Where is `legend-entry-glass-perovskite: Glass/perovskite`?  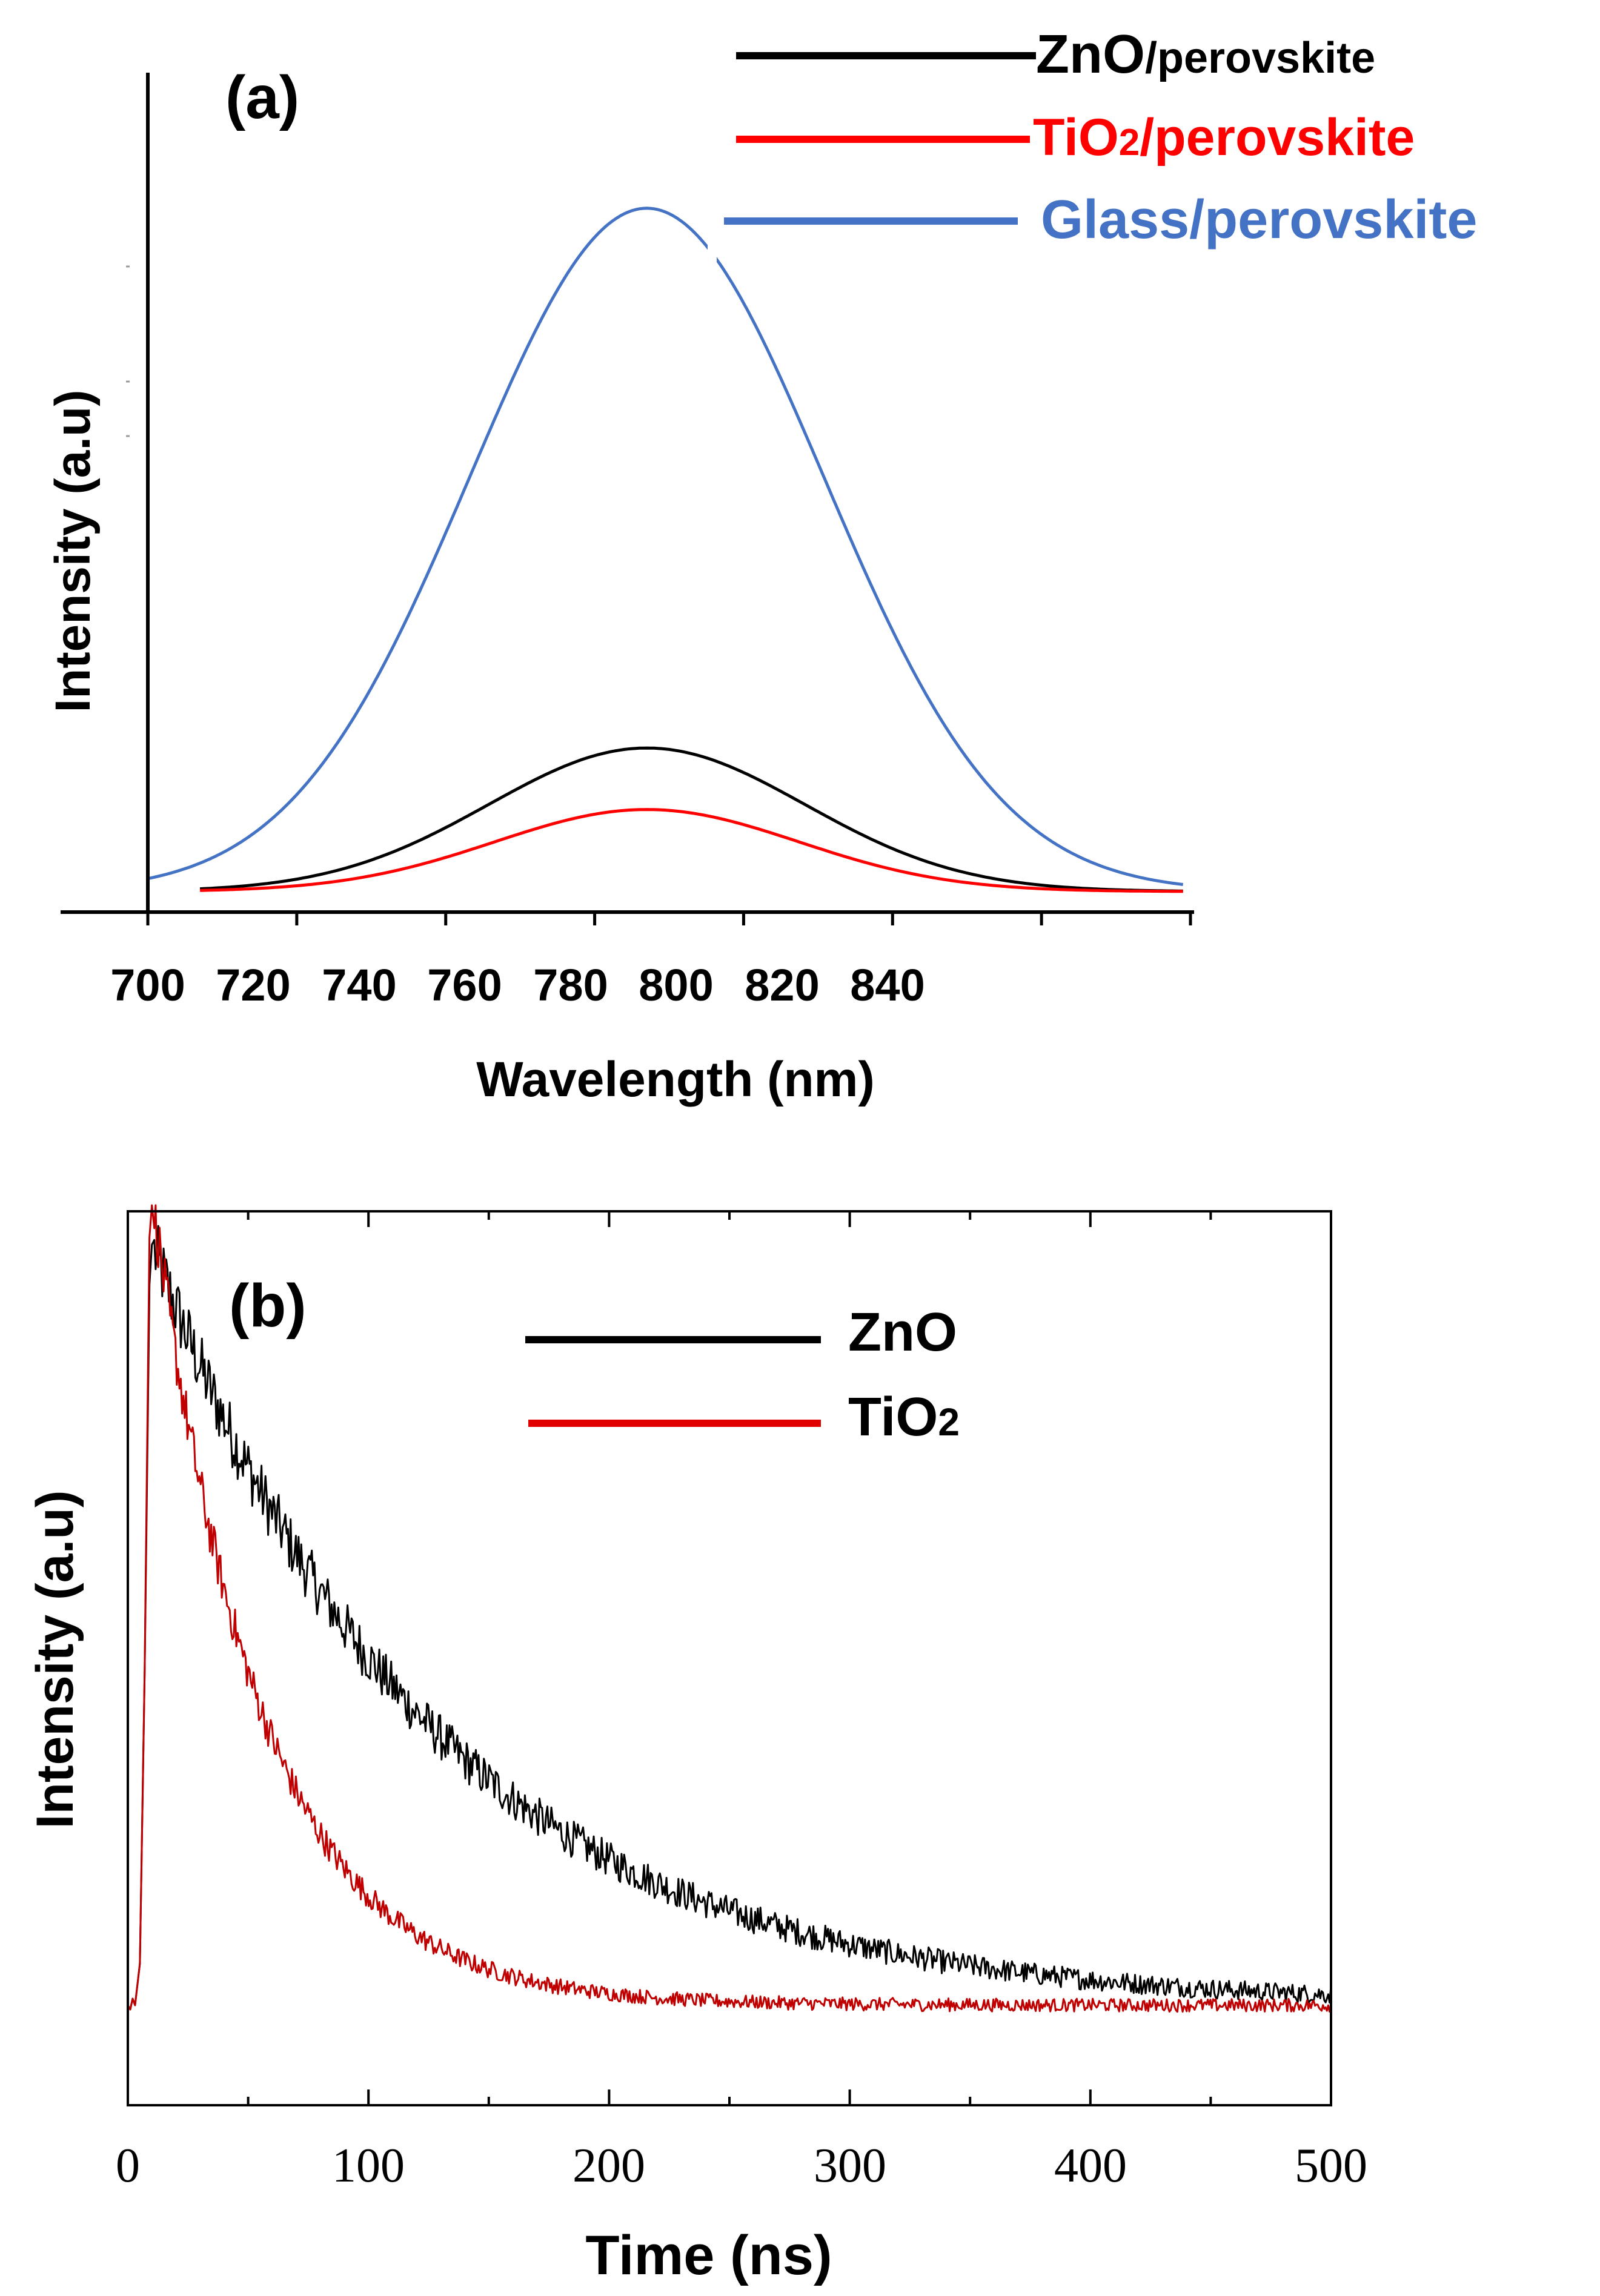 legend-entry-glass-perovskite: Glass/perovskite is located at coordinates (1259, 220).